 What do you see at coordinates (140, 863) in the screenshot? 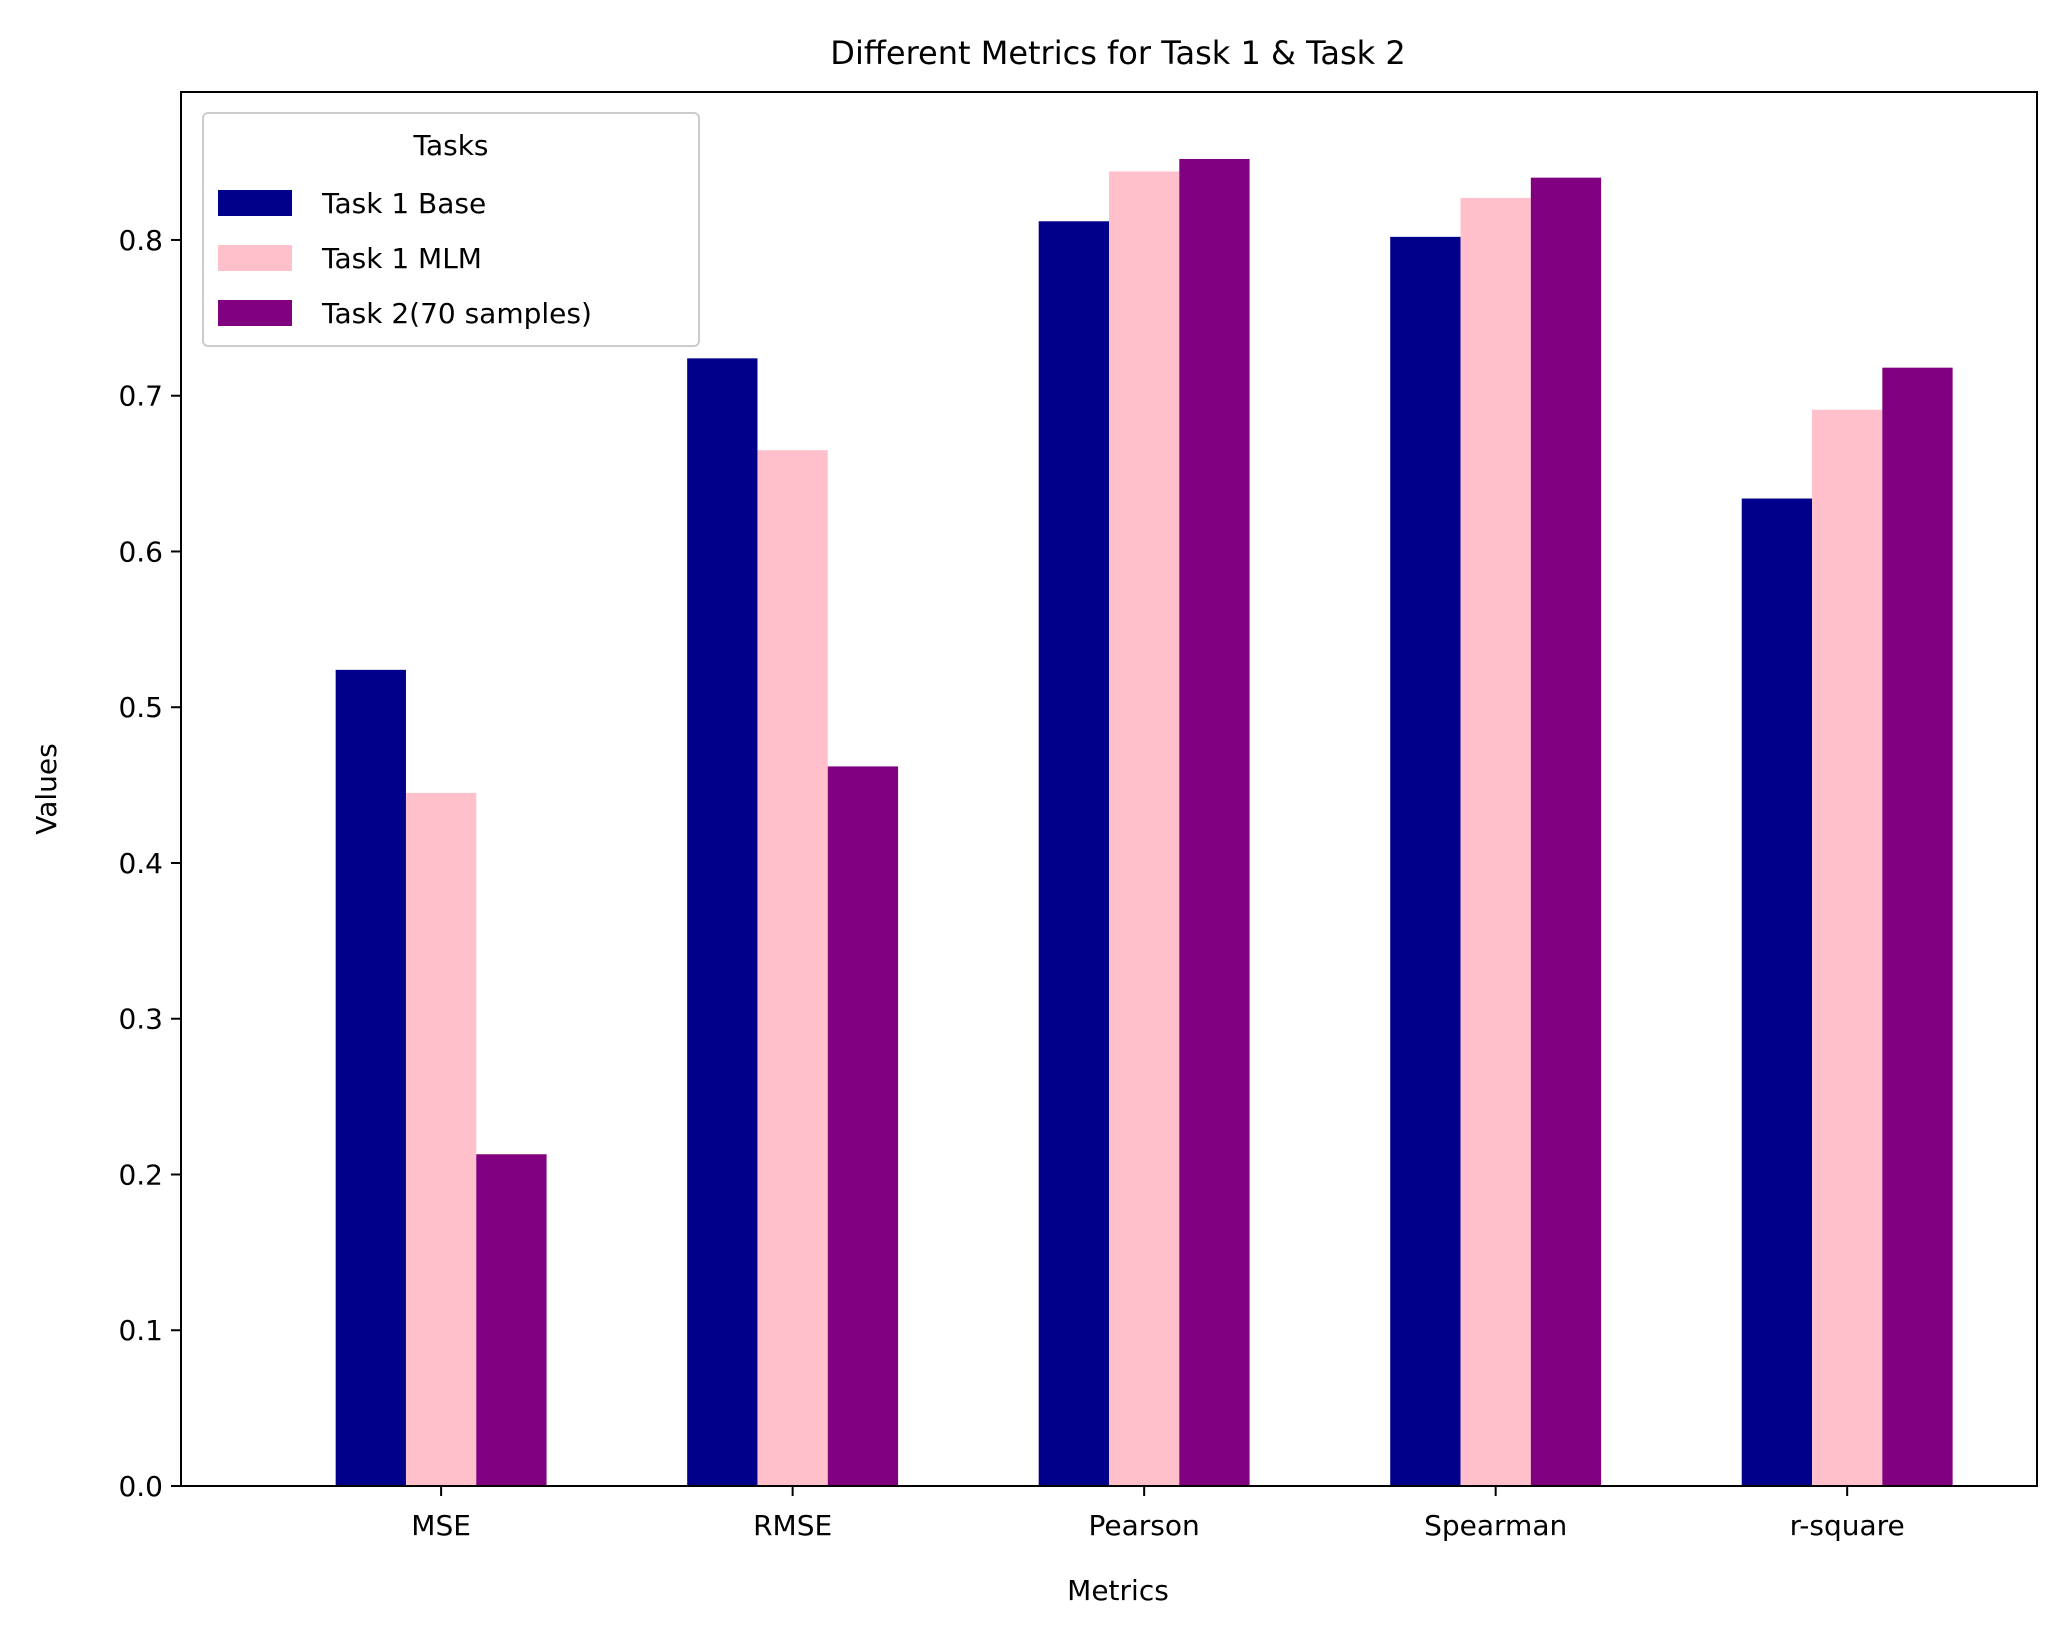
I see `y-tick-label: 0.4` at bounding box center [140, 863].